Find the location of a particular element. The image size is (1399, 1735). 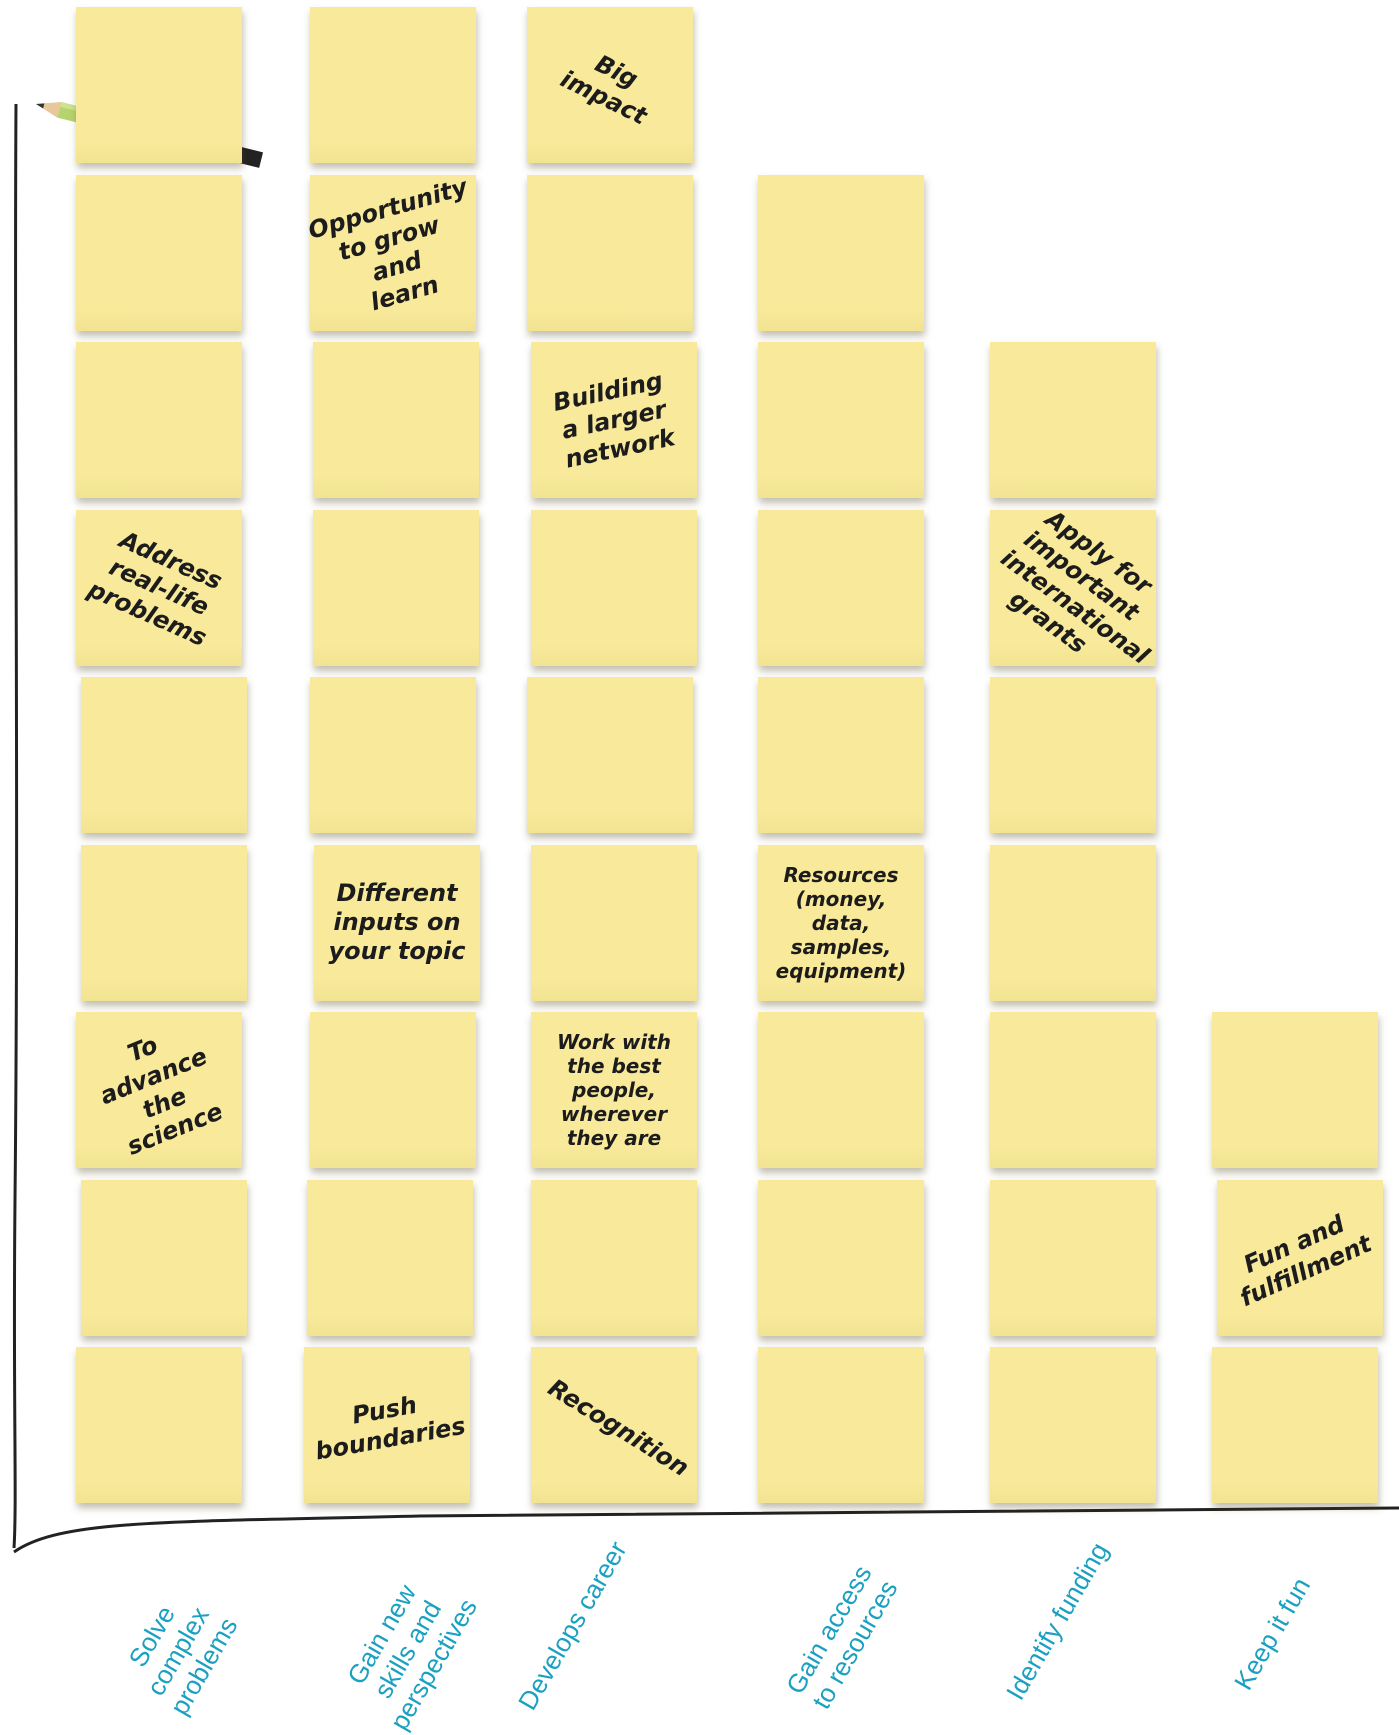

sticky-note: Recognition is located at coordinates (614, 1425).